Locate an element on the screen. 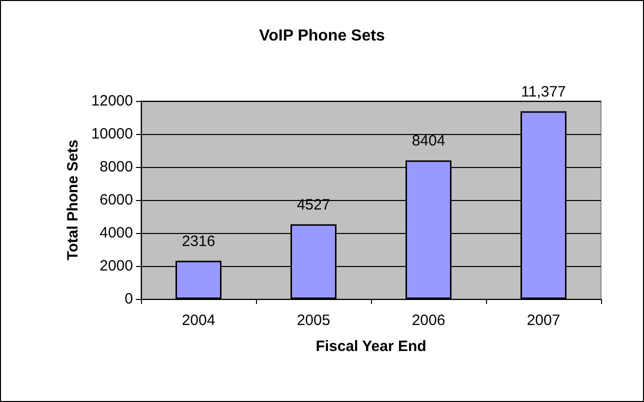  y-tick-label: 8000 is located at coordinates (116, 167).